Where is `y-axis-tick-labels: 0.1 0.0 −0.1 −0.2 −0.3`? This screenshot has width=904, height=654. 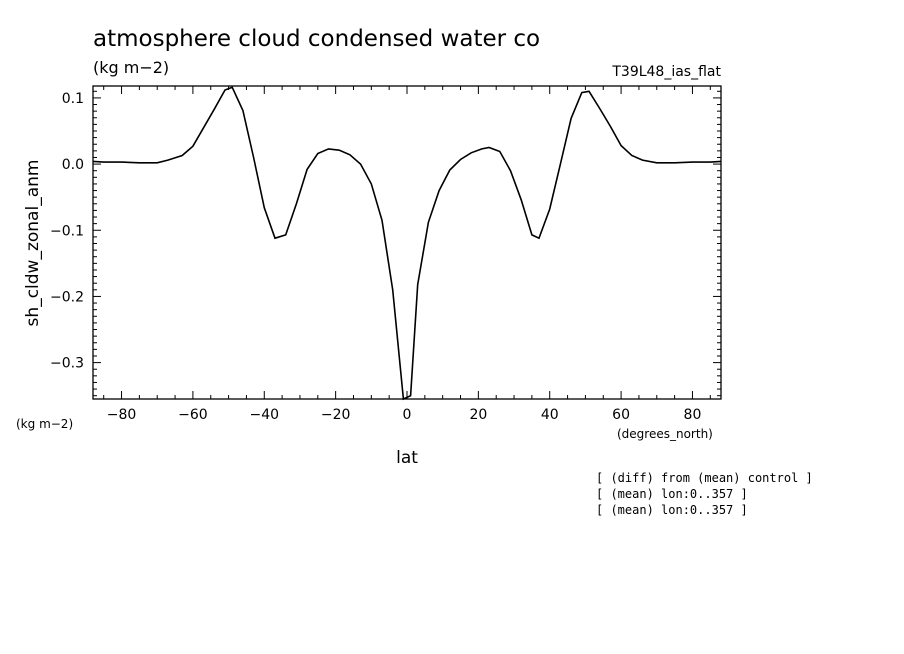
y-axis-tick-labels: 0.1 0.0 −0.1 −0.2 −0.3 is located at coordinates (67, 231).